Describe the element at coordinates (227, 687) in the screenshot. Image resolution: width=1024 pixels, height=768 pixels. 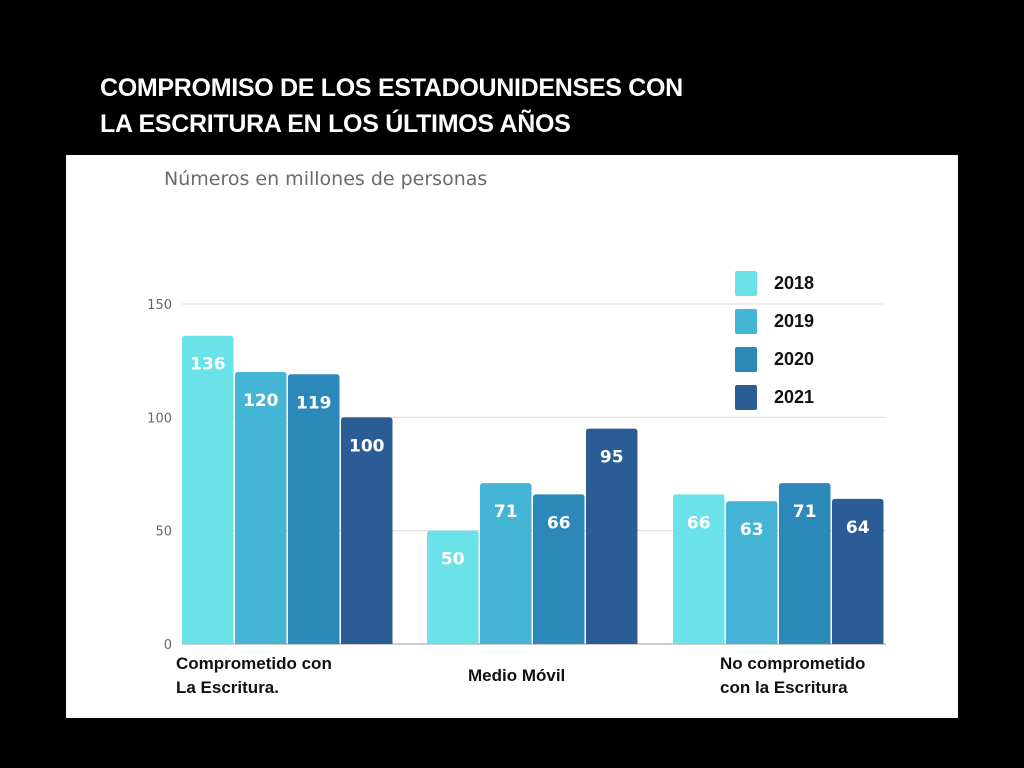
I see `x-category-label-line: La Escritura.` at that location.